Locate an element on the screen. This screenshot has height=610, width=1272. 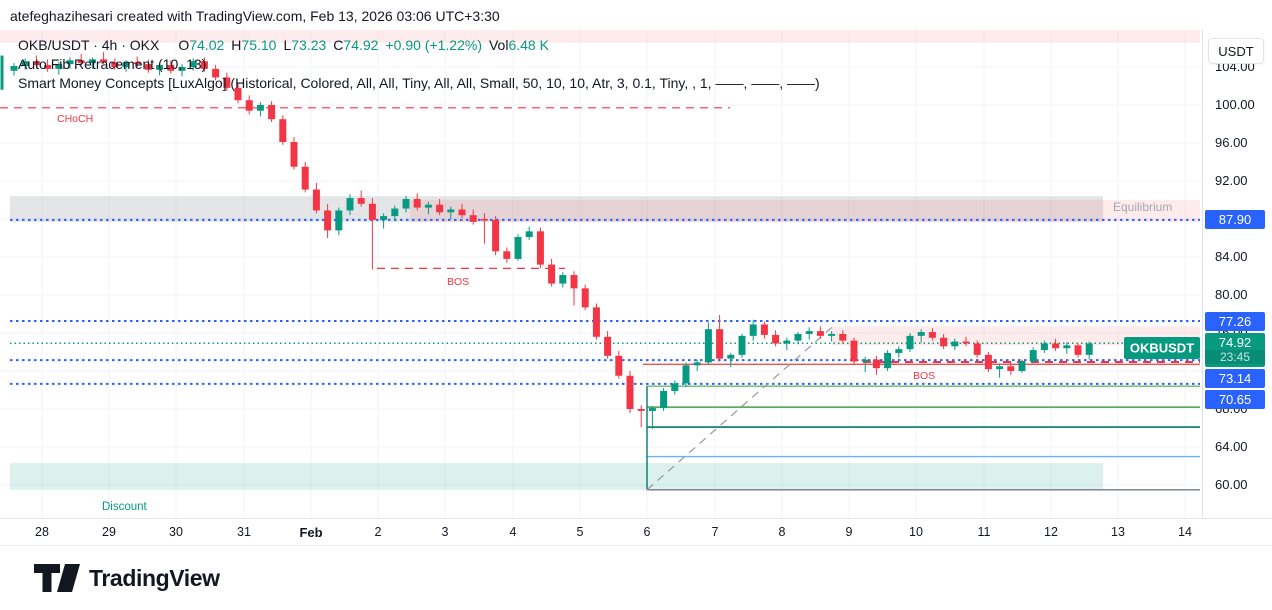
time-axis: 28 29 30 31 Feb 2 3 4 5 6 7 8 9 10 11 12 13 14 is located at coordinates (636, 532).